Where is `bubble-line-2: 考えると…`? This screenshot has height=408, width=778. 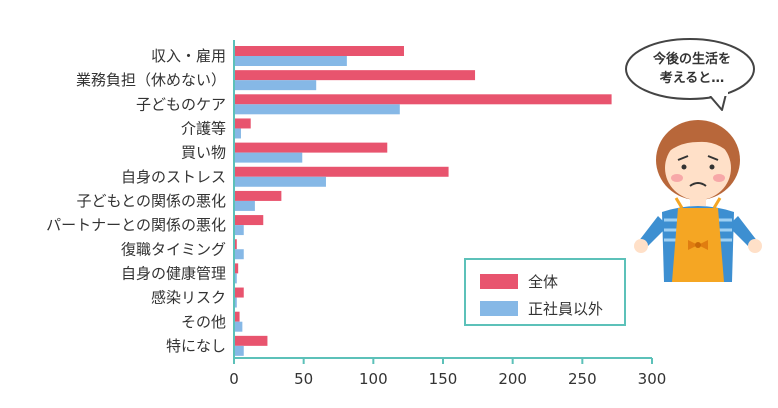
bubble-line-2: 考えると… is located at coordinates (692, 78).